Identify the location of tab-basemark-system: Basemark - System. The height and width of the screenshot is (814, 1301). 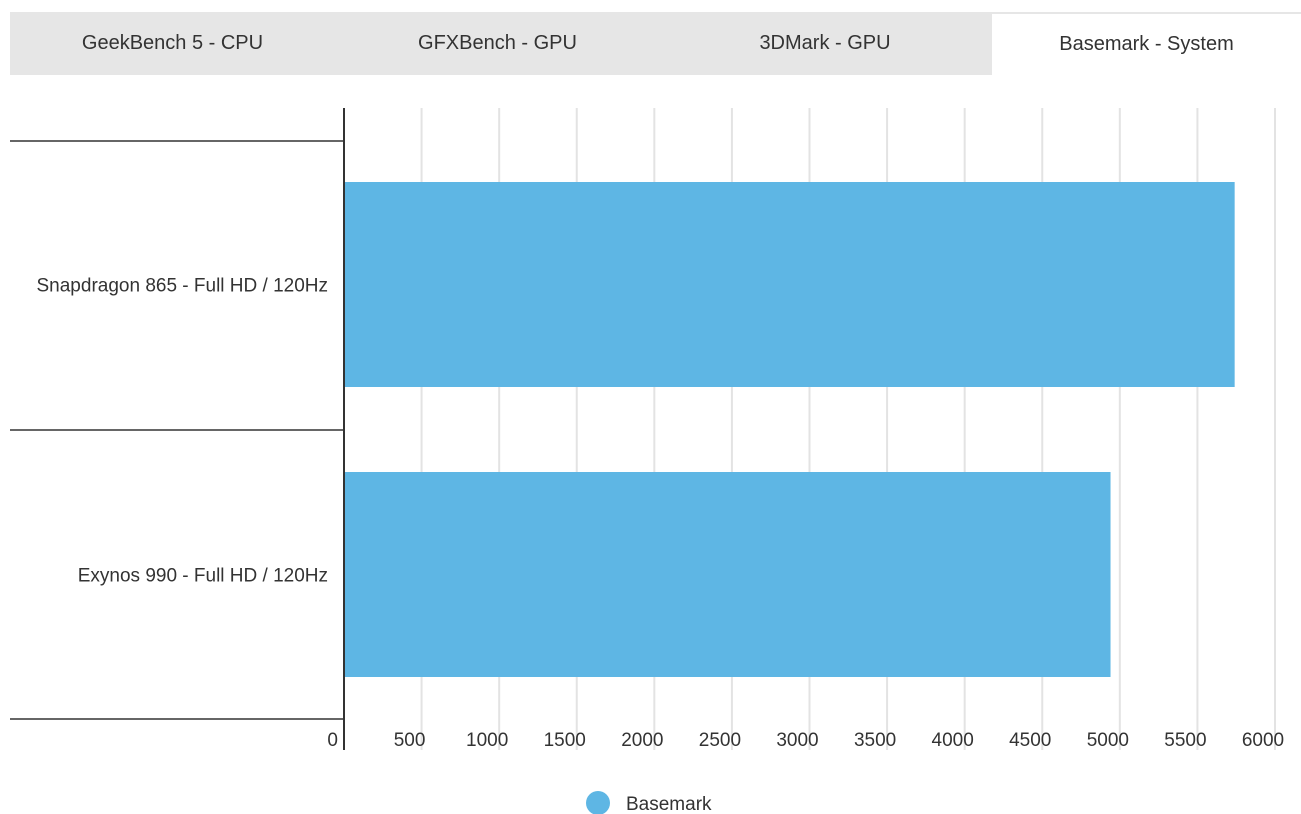
(1146, 44).